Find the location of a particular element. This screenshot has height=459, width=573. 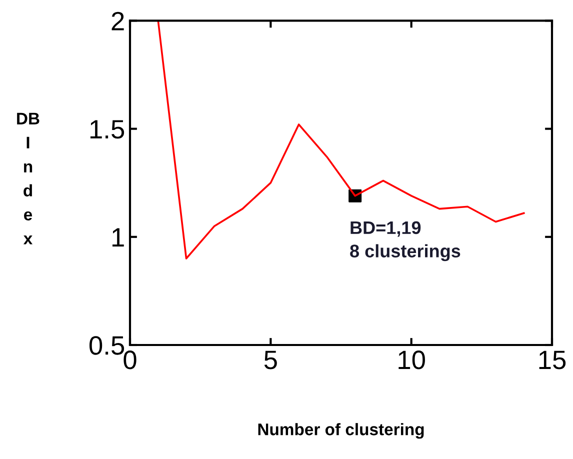

x-tick-label: 5 is located at coordinates (270, 360).